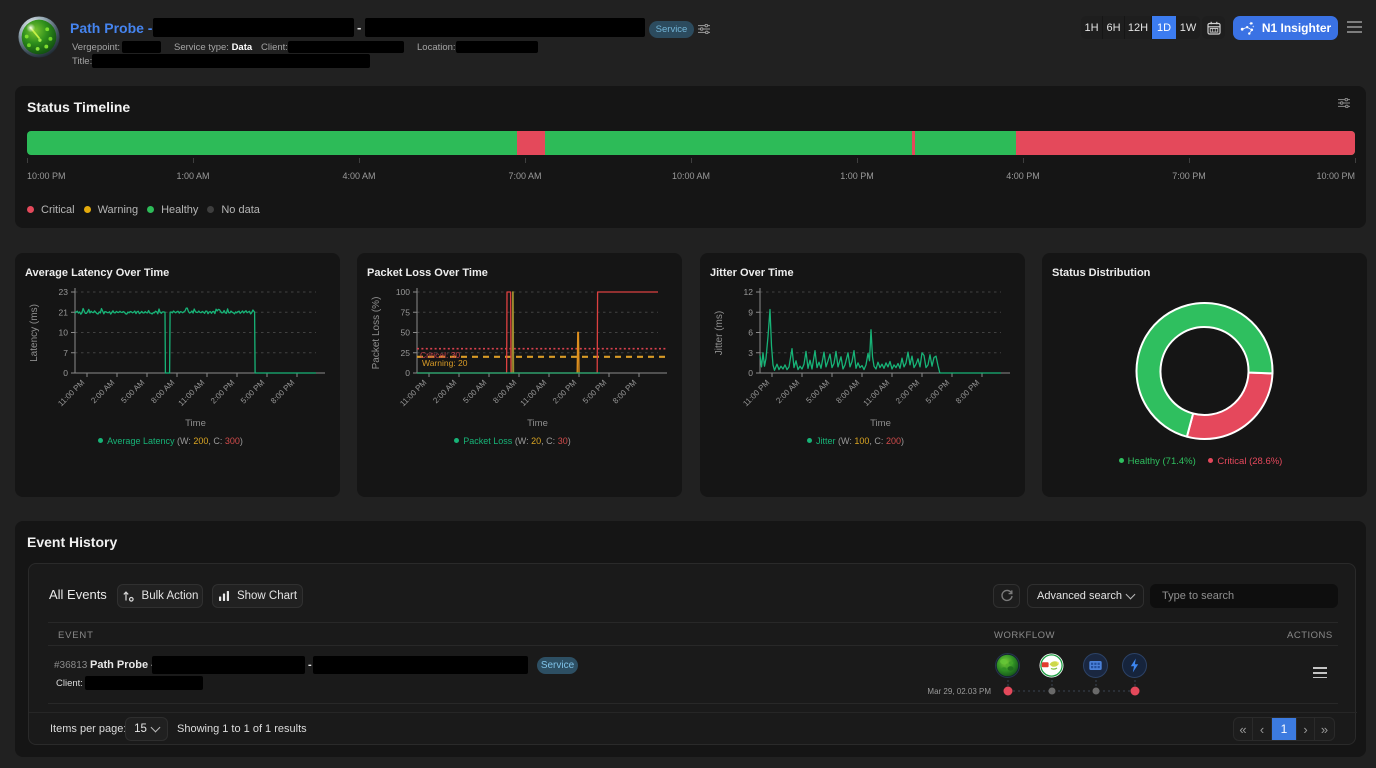  Describe the element at coordinates (750, 353) in the screenshot. I see `svg-text: 3` at that location.